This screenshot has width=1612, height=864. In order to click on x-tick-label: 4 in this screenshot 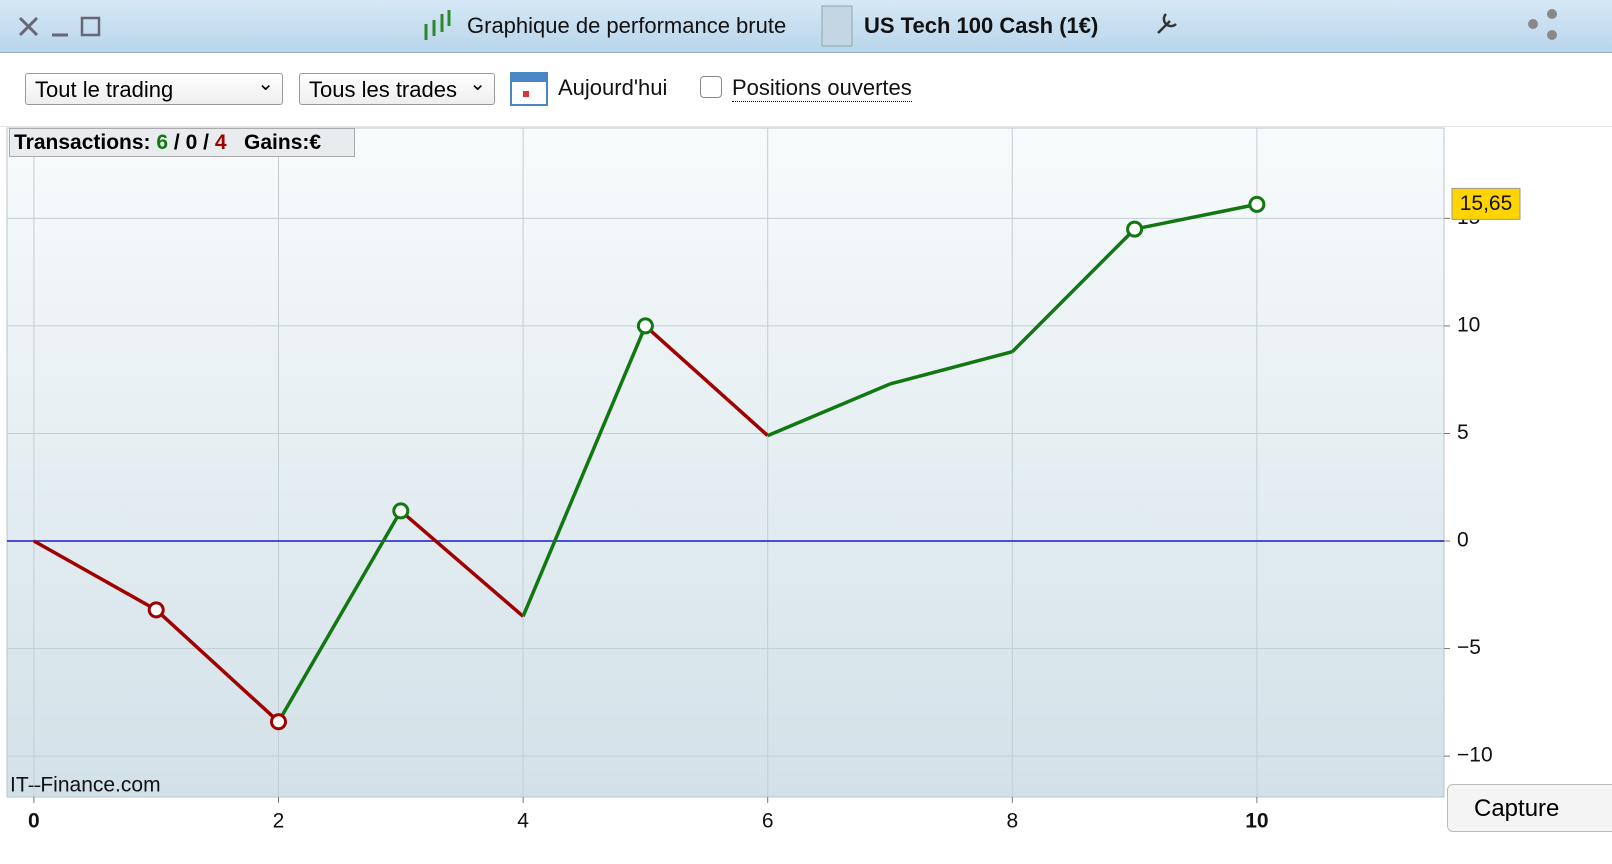, I will do `click(523, 821)`.